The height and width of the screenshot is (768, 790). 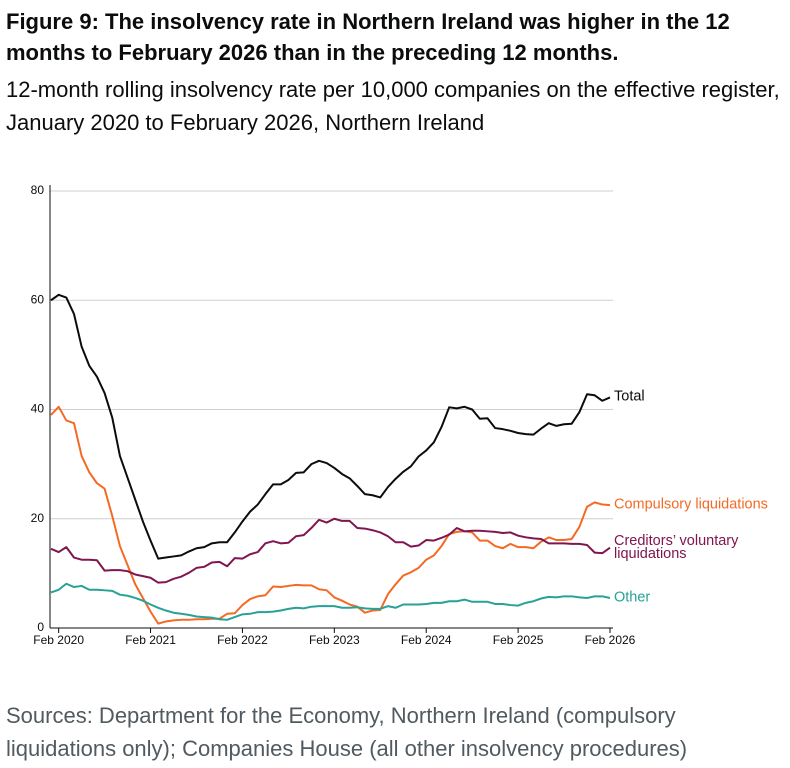 I want to click on x-tick-label: Feb 2020, so click(x=58, y=640).